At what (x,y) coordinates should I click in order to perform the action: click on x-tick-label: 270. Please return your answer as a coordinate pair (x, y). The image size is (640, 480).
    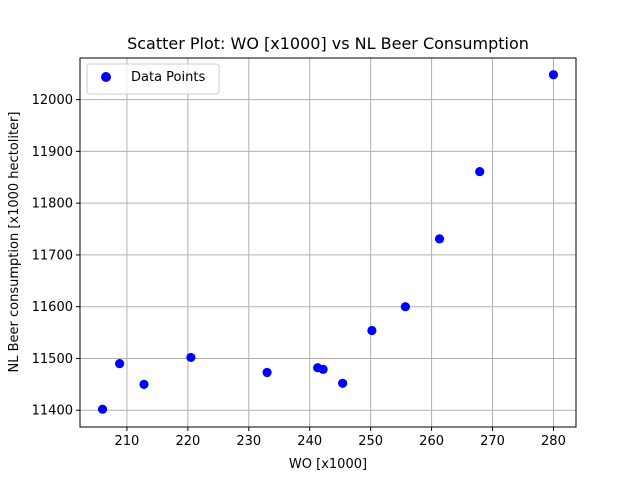
    Looking at the image, I should click on (492, 441).